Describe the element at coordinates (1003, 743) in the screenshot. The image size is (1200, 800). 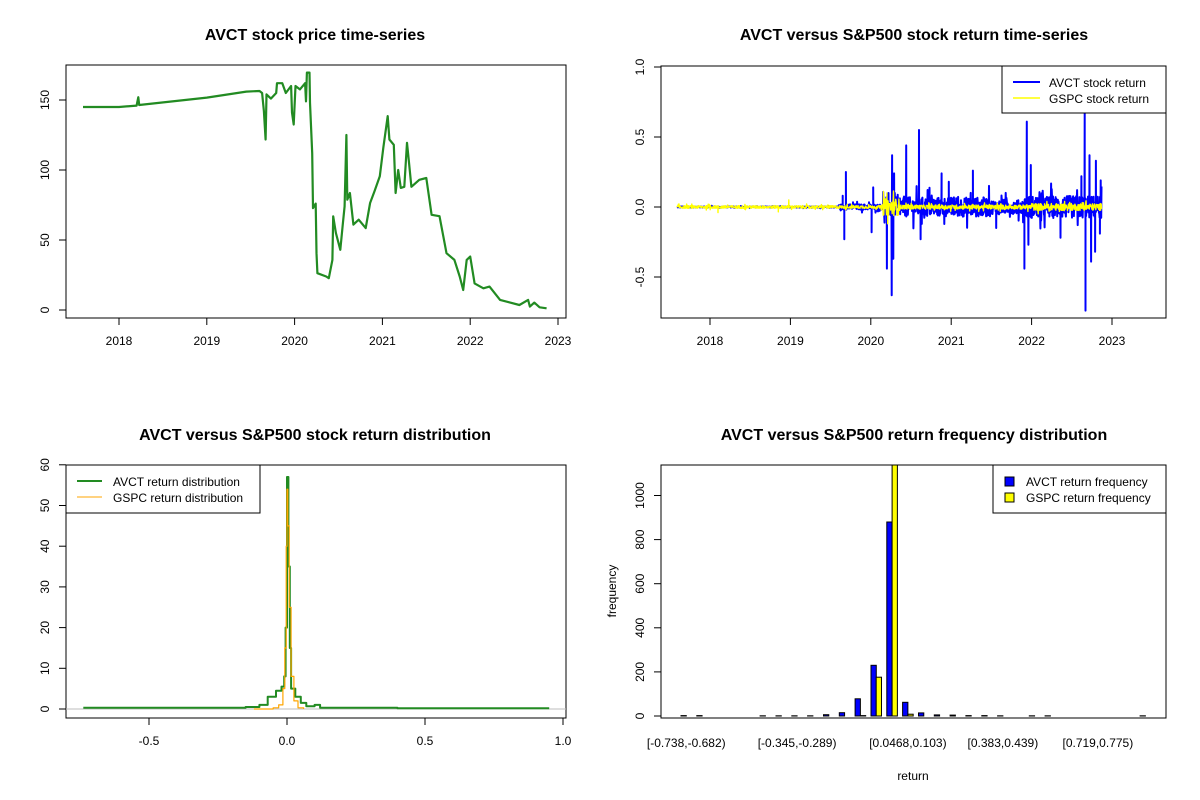
I see `x-tick-label: [0.383,0.439)` at that location.